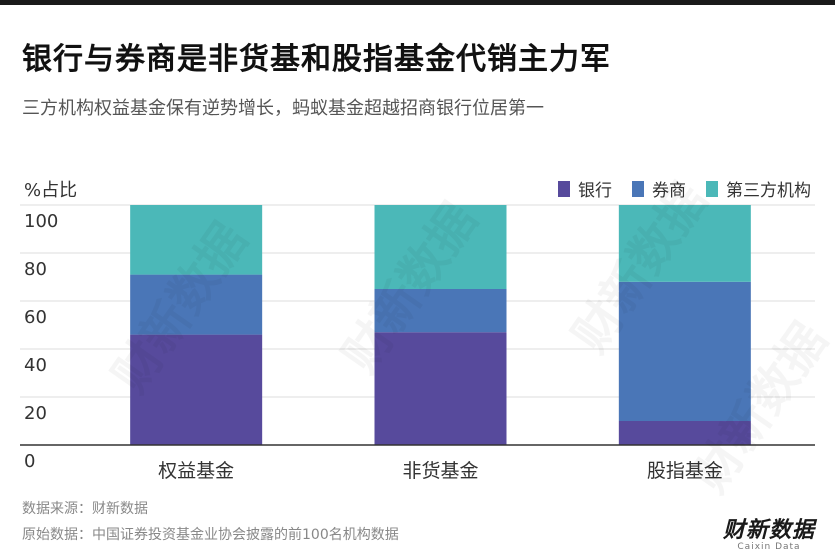 This screenshot has width=835, height=560. Describe the element at coordinates (41, 221) in the screenshot. I see `y-tick-label: 100` at that location.